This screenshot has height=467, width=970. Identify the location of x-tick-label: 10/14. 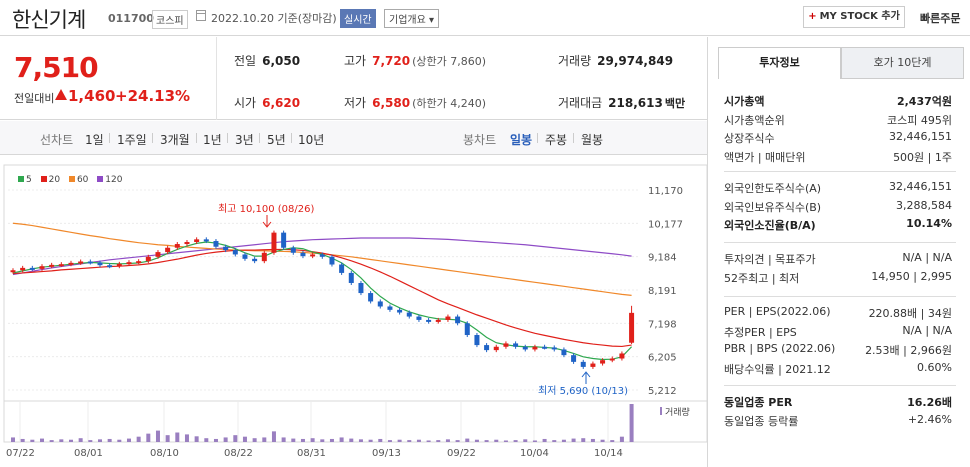
(608, 453).